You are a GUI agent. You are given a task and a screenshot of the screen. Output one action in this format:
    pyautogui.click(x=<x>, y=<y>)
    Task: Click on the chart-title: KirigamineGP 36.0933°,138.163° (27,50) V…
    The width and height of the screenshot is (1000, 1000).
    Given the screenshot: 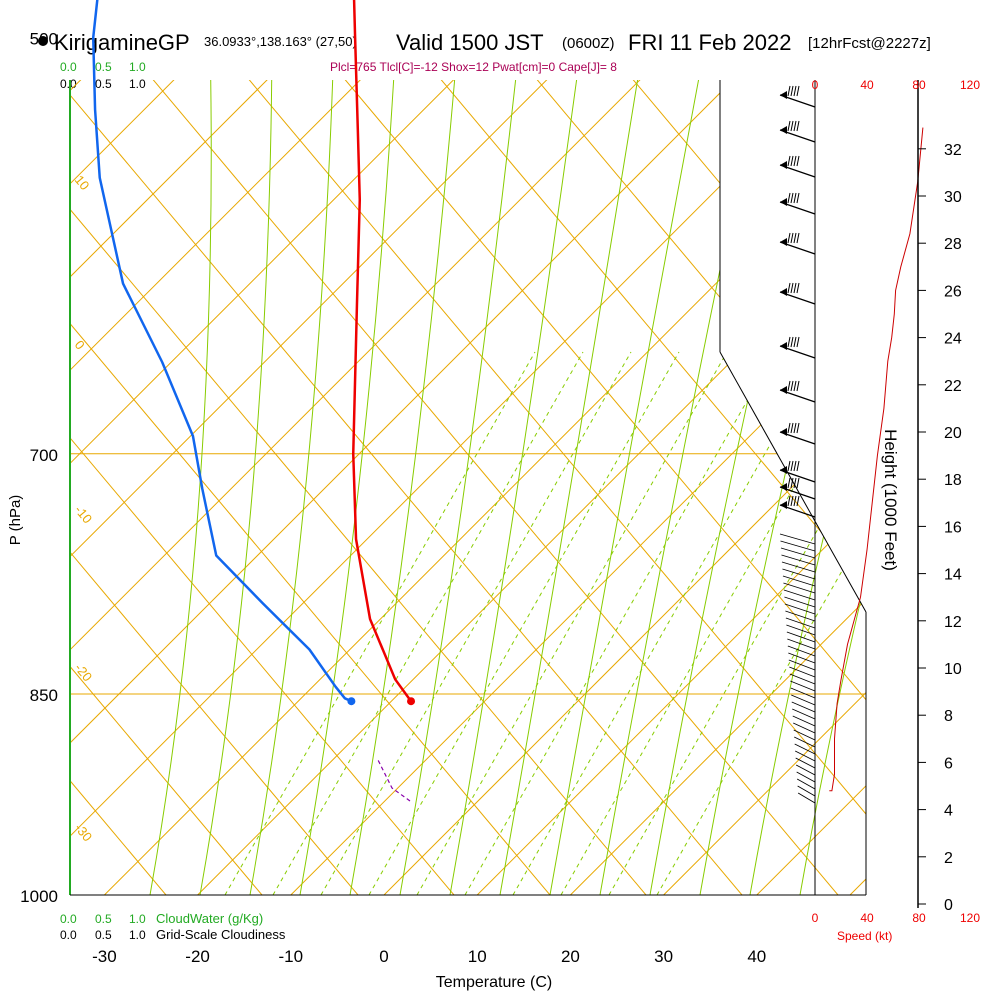 What is the action you would take?
    pyautogui.click(x=484, y=42)
    